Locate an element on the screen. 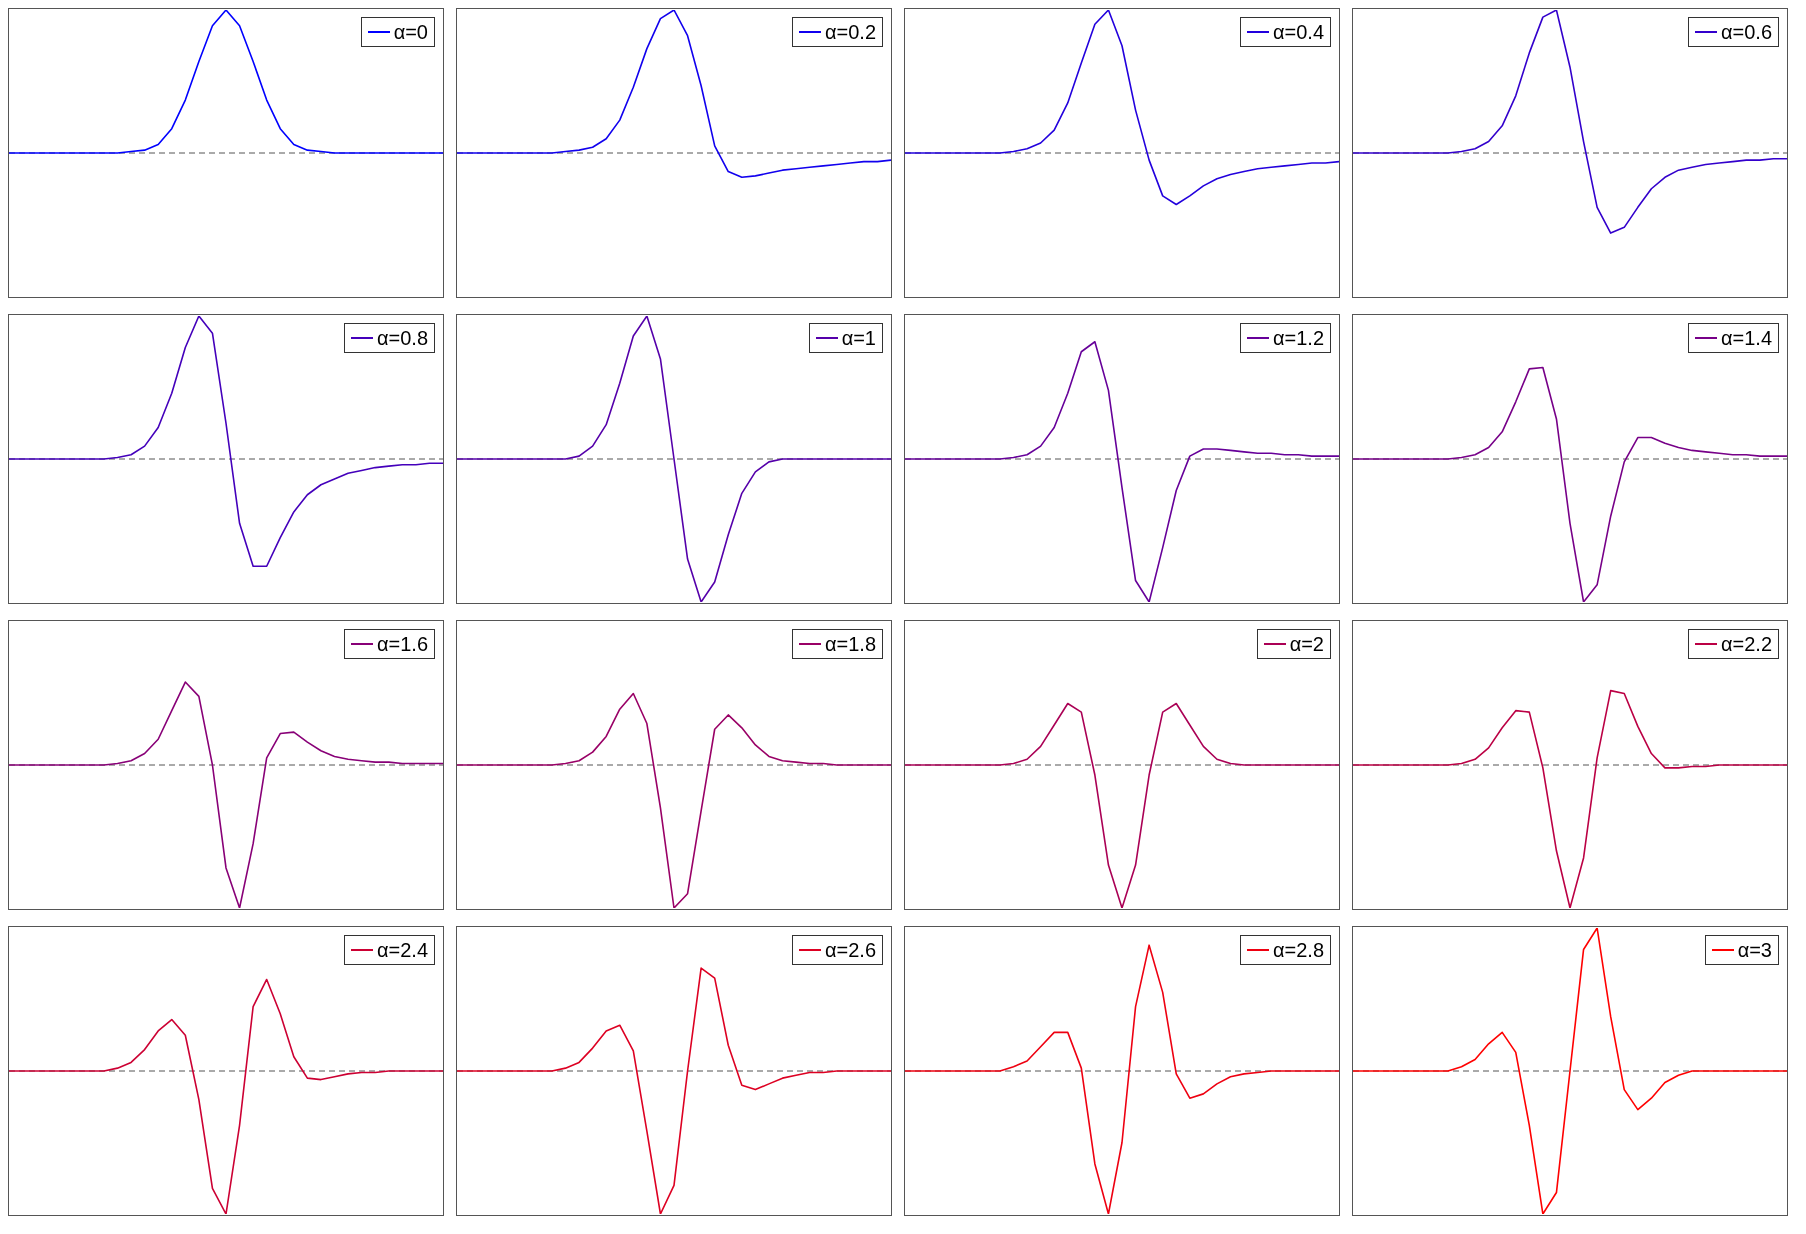  legend-label: α=0.8 is located at coordinates (402, 338).